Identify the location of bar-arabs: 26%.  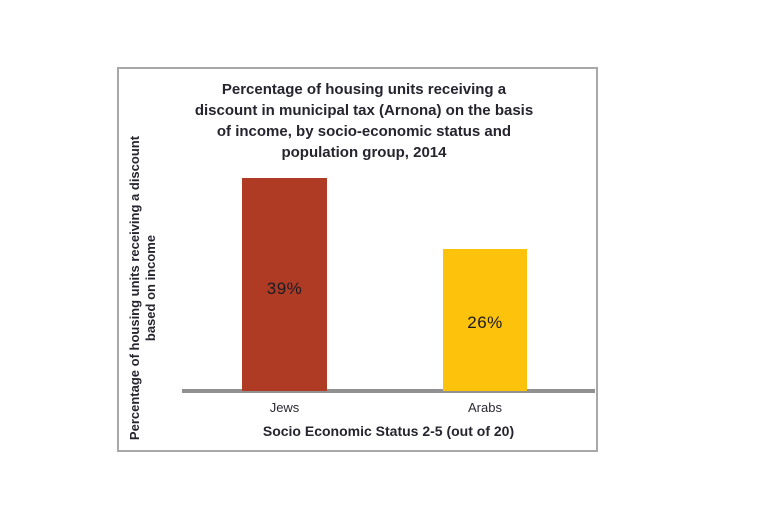
(485, 319).